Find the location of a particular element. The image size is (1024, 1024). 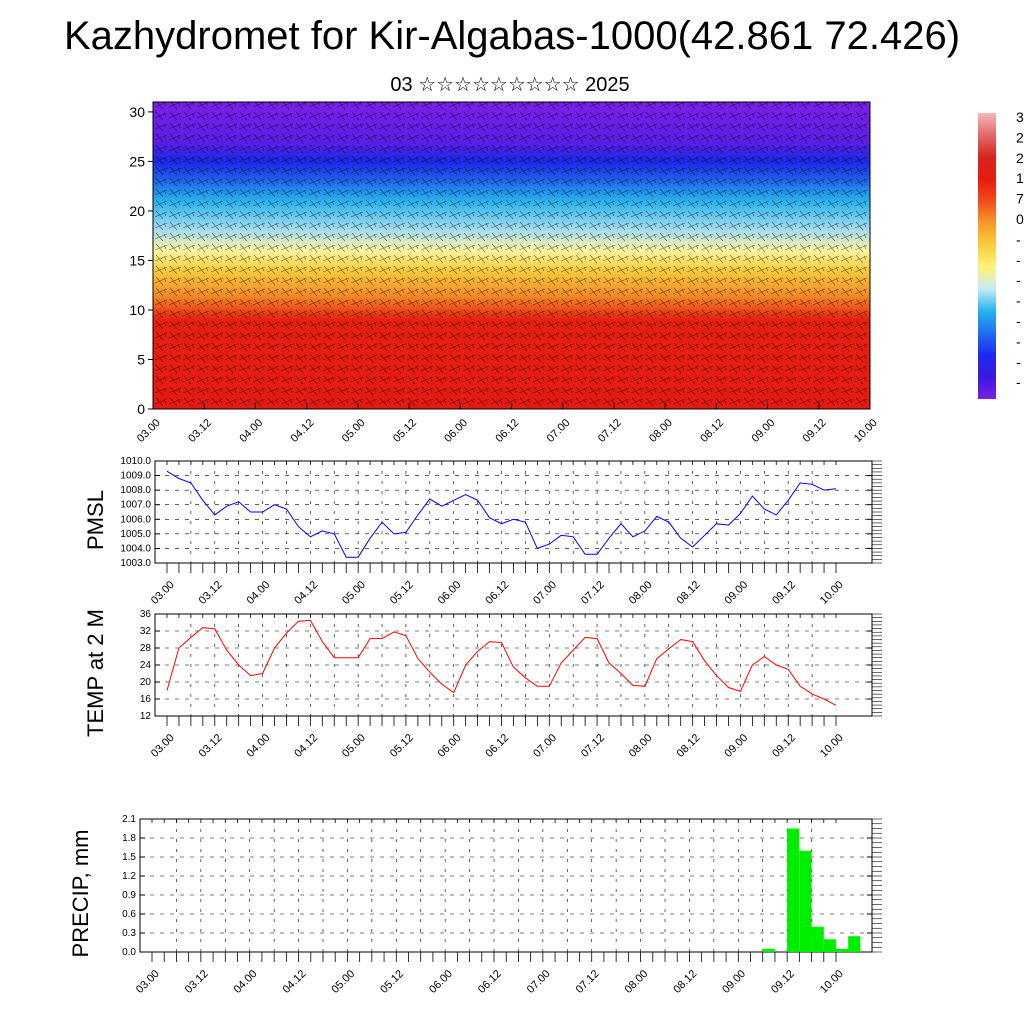

y-tick-label: 5 is located at coordinates (141, 359).